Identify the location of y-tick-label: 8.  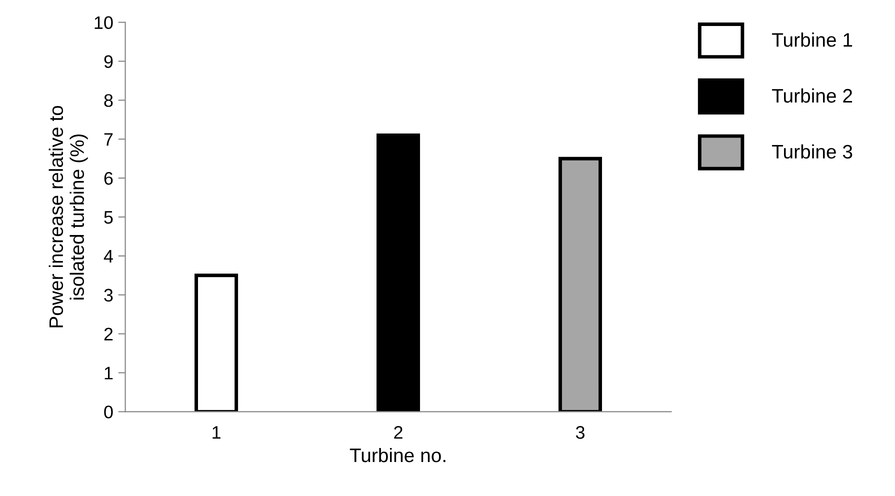
(108, 100).